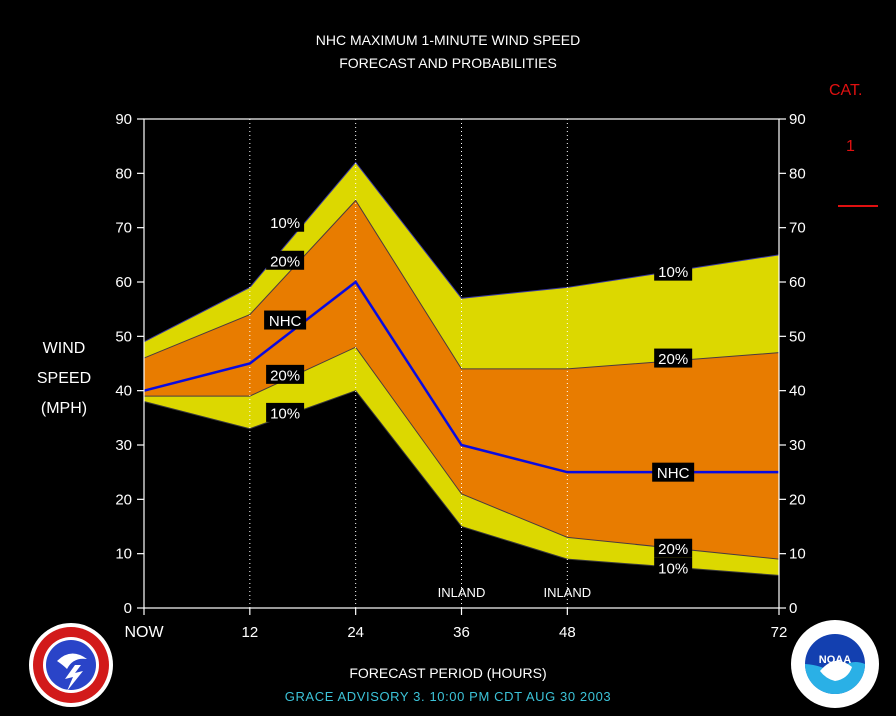  I want to click on x-tick-label: 72, so click(779, 632).